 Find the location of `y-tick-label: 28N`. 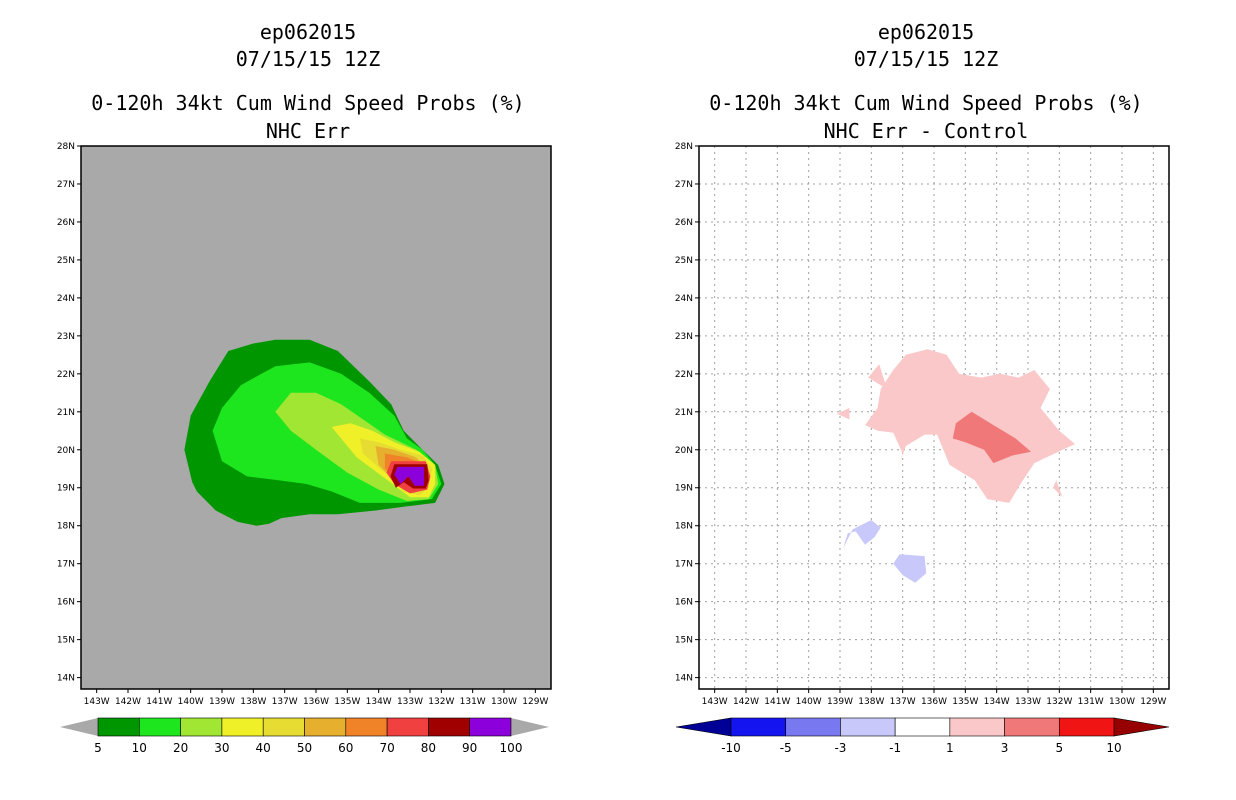

y-tick-label: 28N is located at coordinates (684, 147).